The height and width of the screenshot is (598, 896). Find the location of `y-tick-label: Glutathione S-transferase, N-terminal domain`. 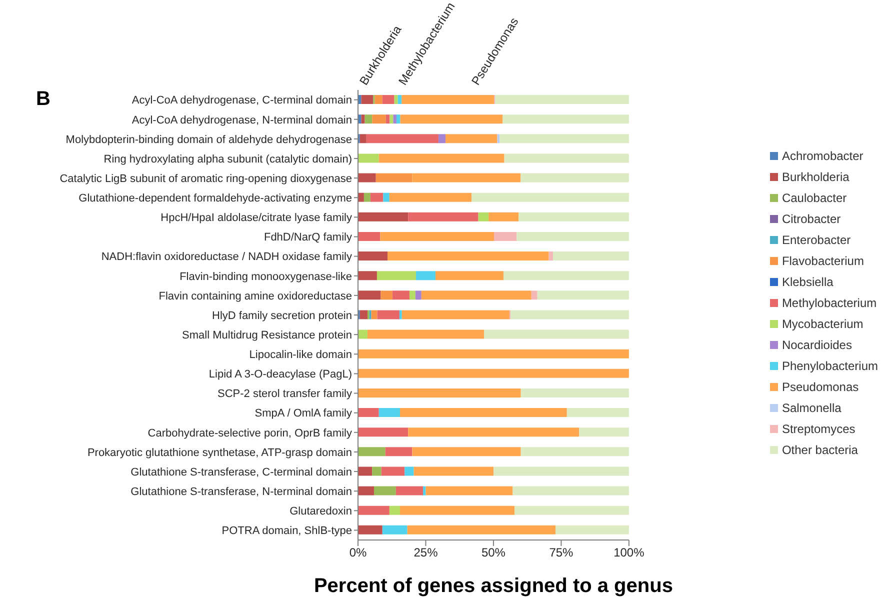

y-tick-label: Glutathione S-transferase, N-terminal domain is located at coordinates (241, 492).